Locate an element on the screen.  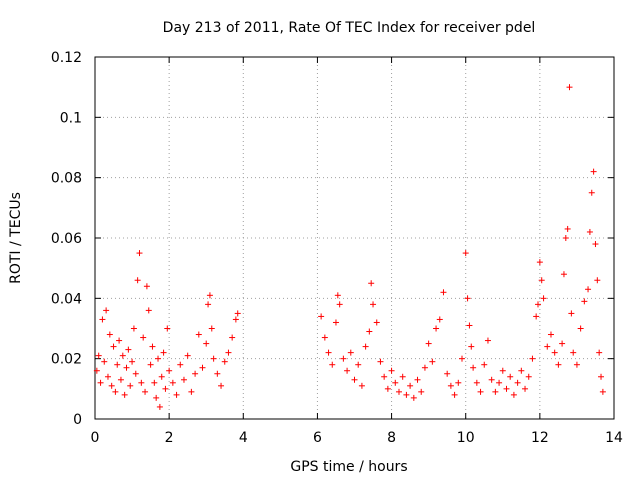
x-tick-label: 10 is located at coordinates (466, 438).